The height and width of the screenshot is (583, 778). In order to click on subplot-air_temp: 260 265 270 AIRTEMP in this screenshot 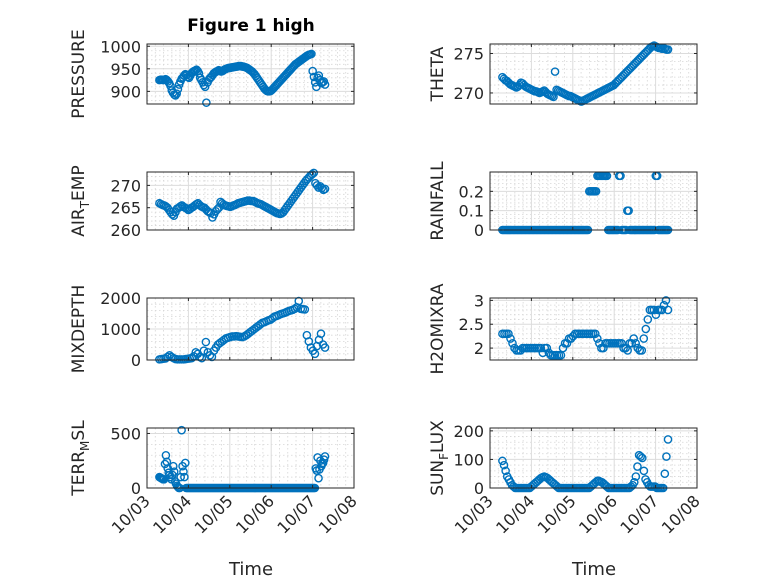, I will do `click(212, 202)`.